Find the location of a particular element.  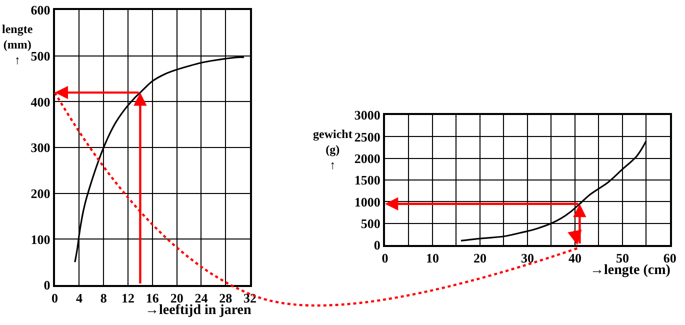

x-tick-label: 12 is located at coordinates (128, 298).